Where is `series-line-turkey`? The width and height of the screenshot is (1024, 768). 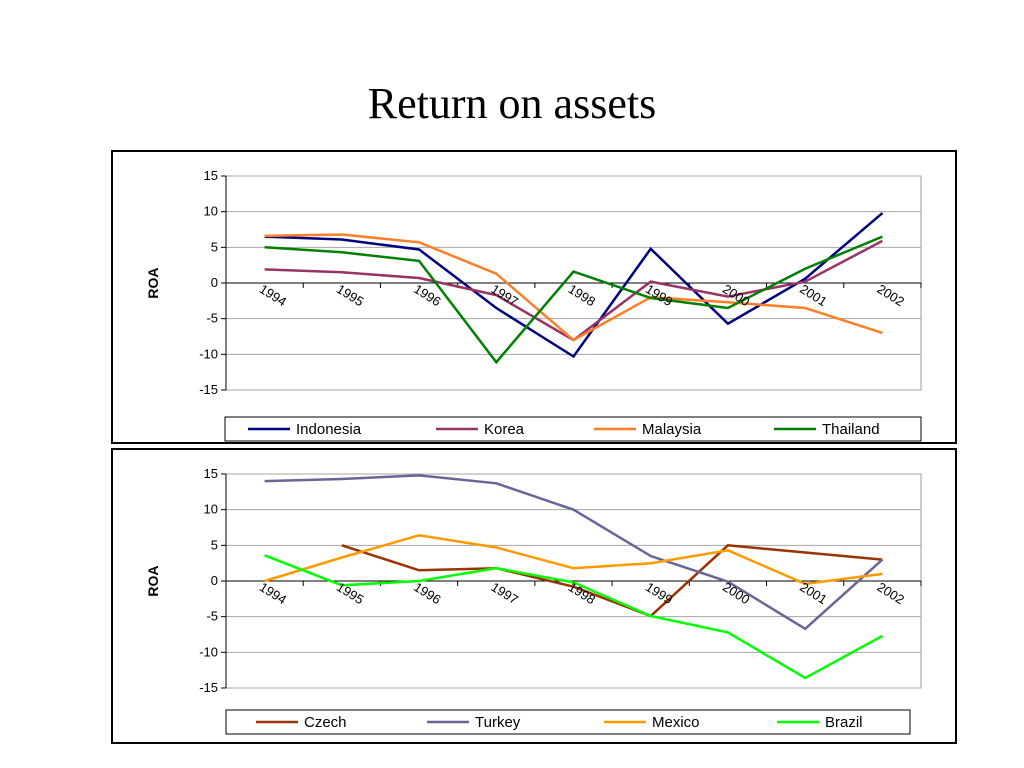
series-line-turkey is located at coordinates (574, 552).